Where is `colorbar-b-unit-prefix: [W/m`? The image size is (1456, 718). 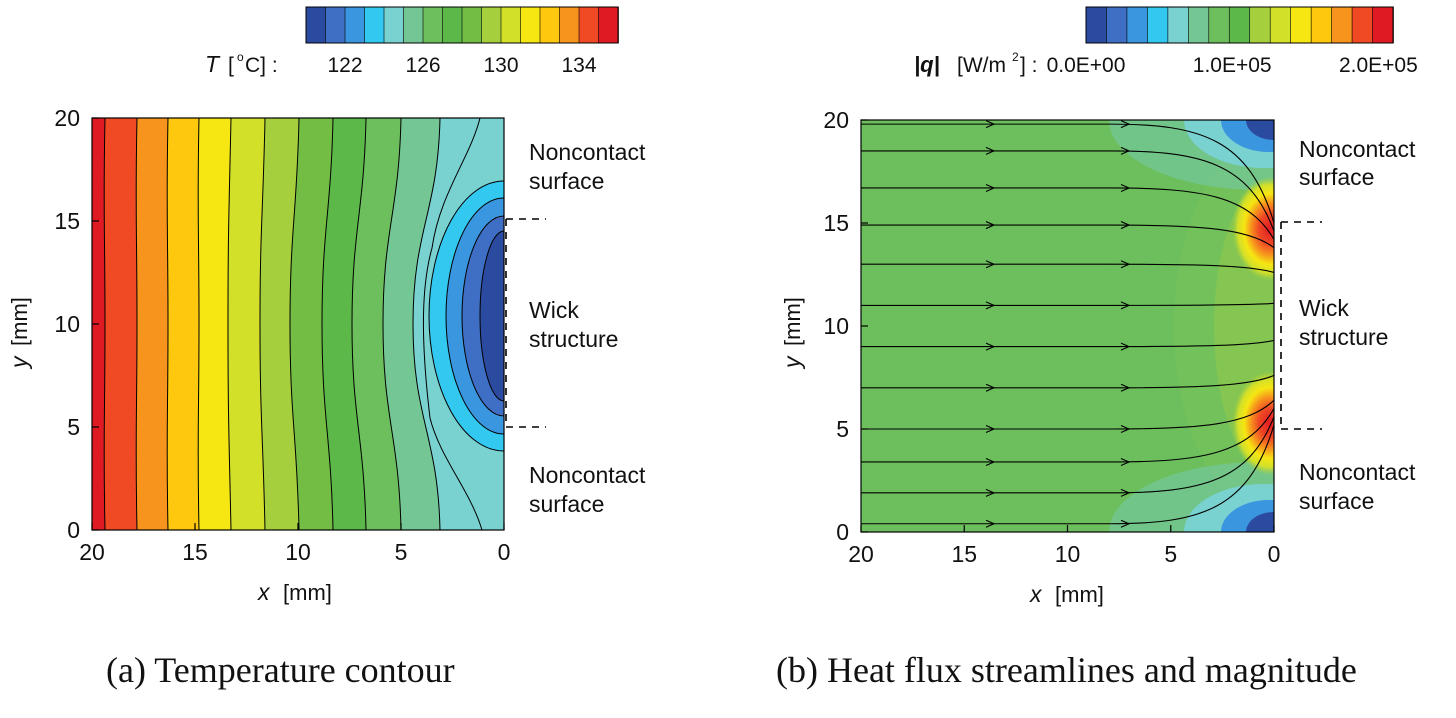
colorbar-b-unit-prefix: [W/m is located at coordinates (981, 65).